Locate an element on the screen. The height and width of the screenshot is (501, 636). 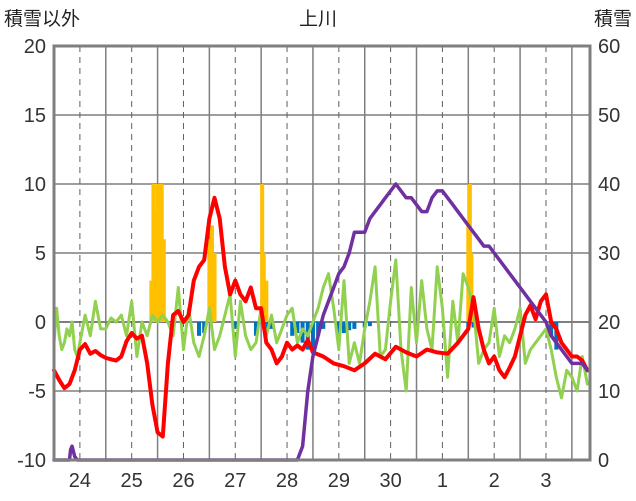
y-left-ticks: 20 15 10 5 0 -5 -10 is located at coordinates (31, 254).